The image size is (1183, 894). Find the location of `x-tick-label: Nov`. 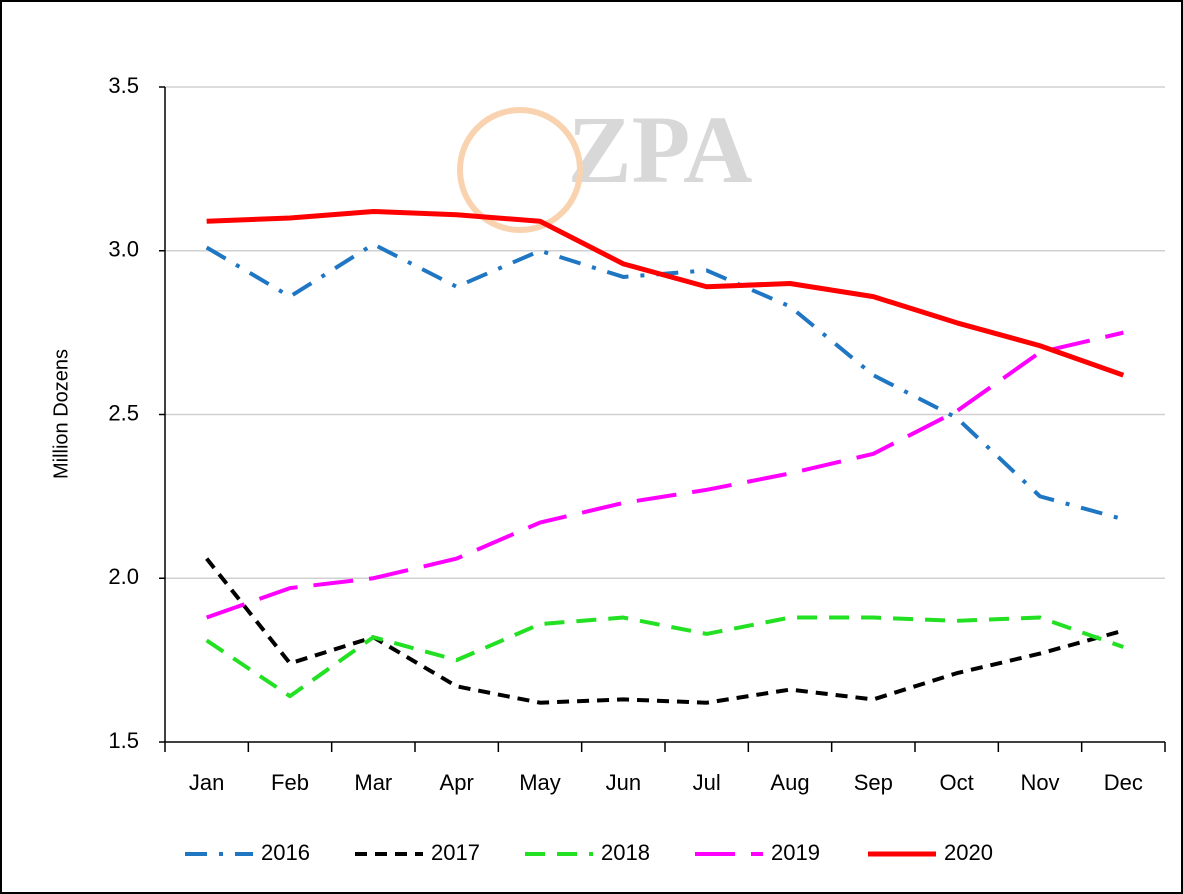

x-tick-label: Nov is located at coordinates (1039, 782).